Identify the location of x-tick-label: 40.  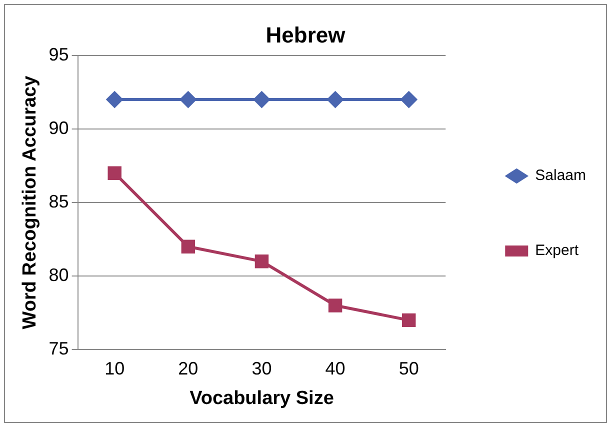
(335, 368).